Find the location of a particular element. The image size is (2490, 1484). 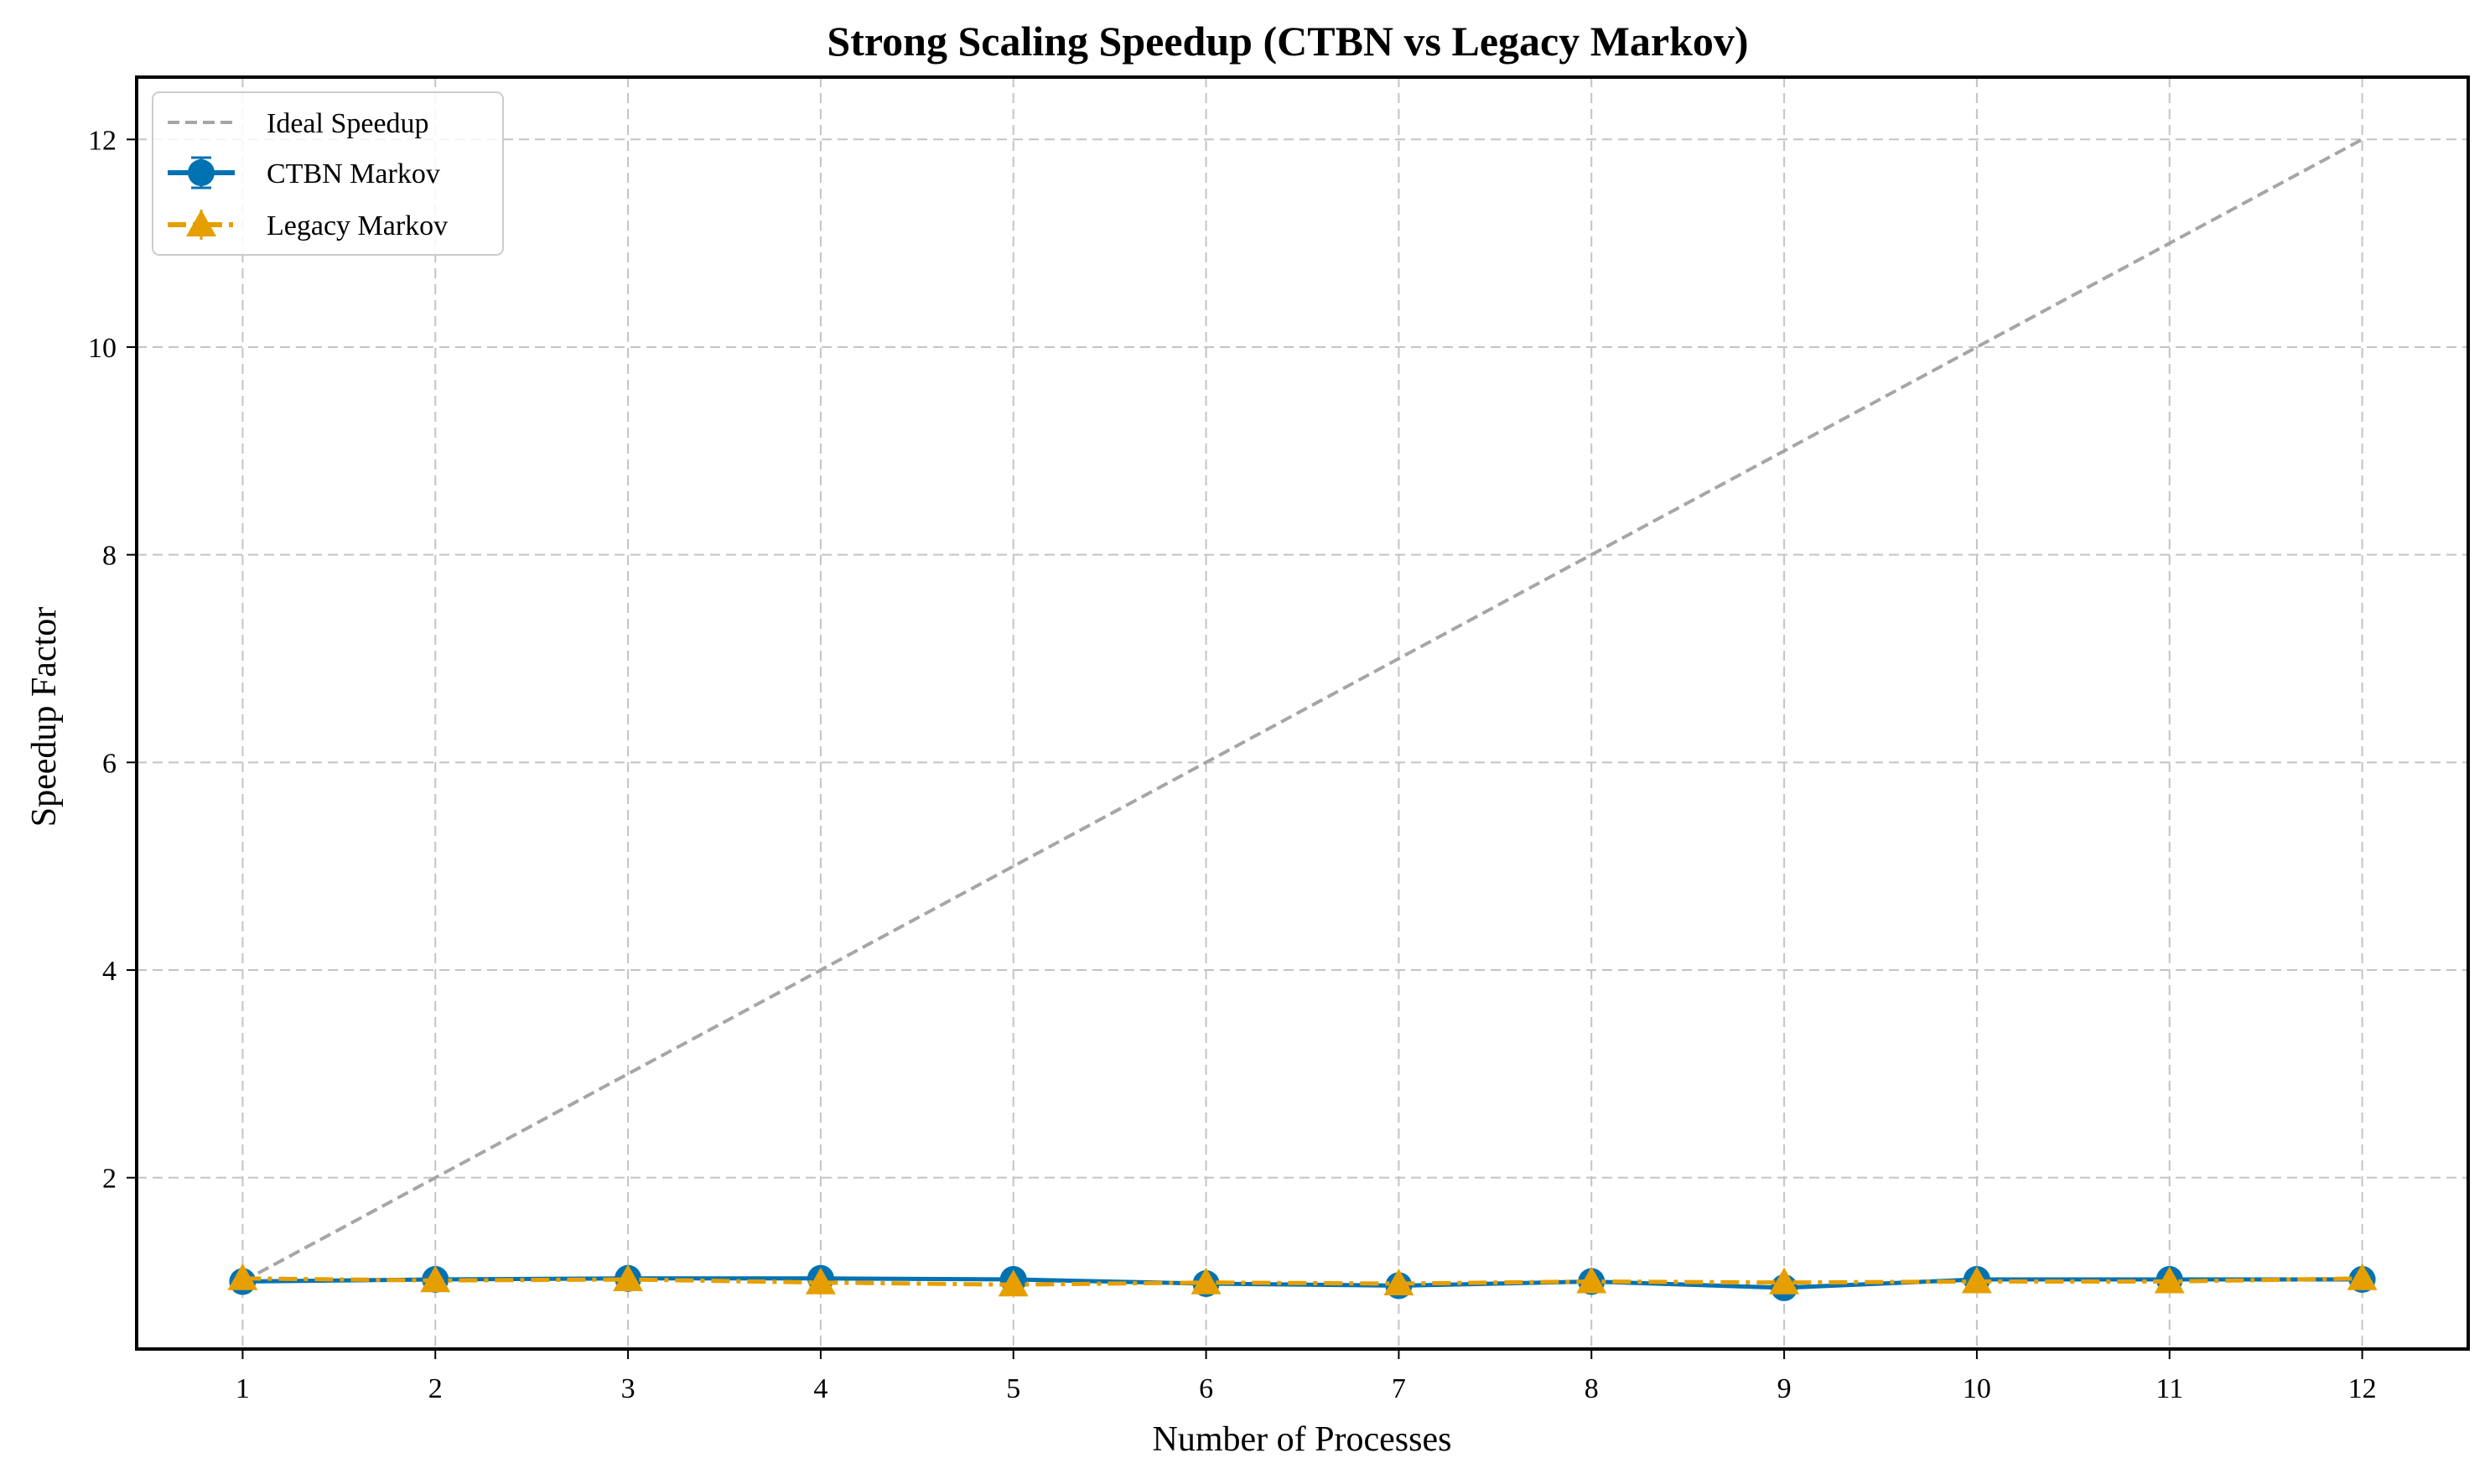

x-tick-label: 7 is located at coordinates (1399, 1388).